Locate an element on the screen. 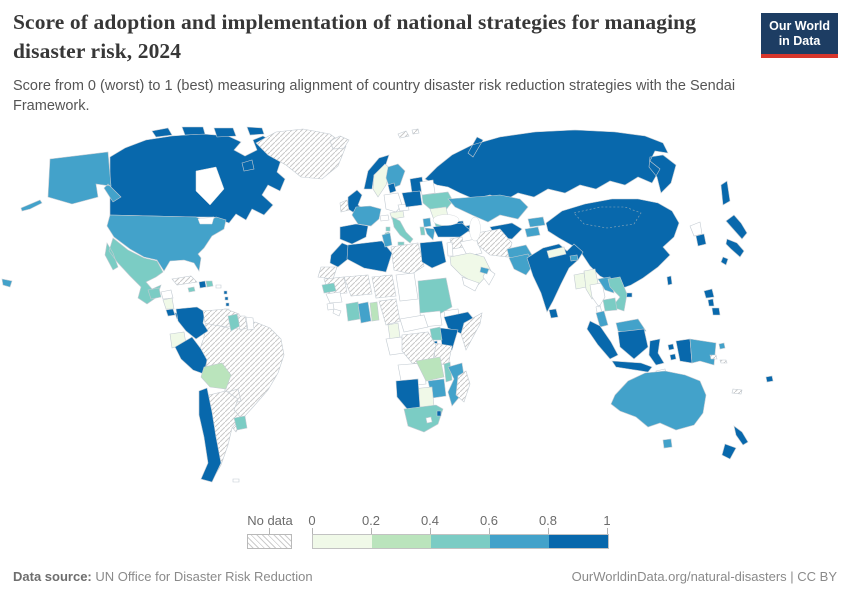 Image resolution: width=850 pixels, height=600 pixels. country-canada-arctic-islands is located at coordinates (208, 149).